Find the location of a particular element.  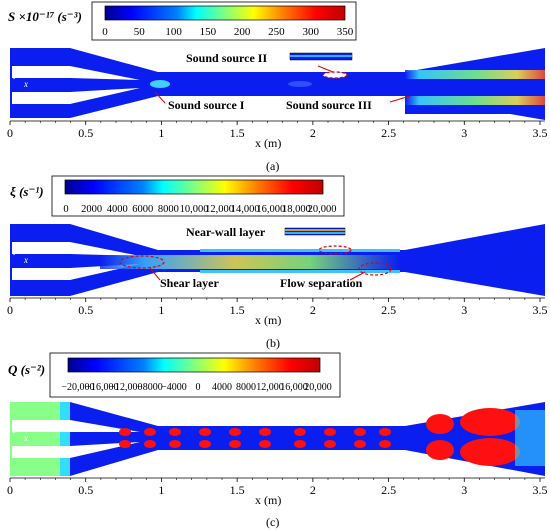

x-axis-c: 0 0.5 1 1.5 2 2.5 3 3.5 is located at coordinates (277, 487).